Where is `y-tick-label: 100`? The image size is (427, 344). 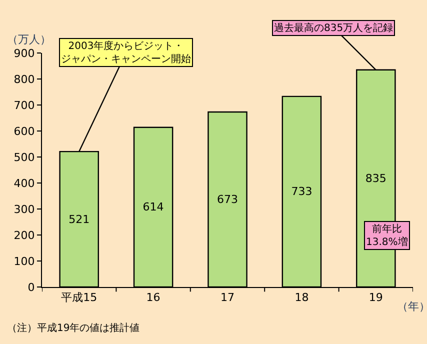 y-tick-label: 100 is located at coordinates (24, 261).